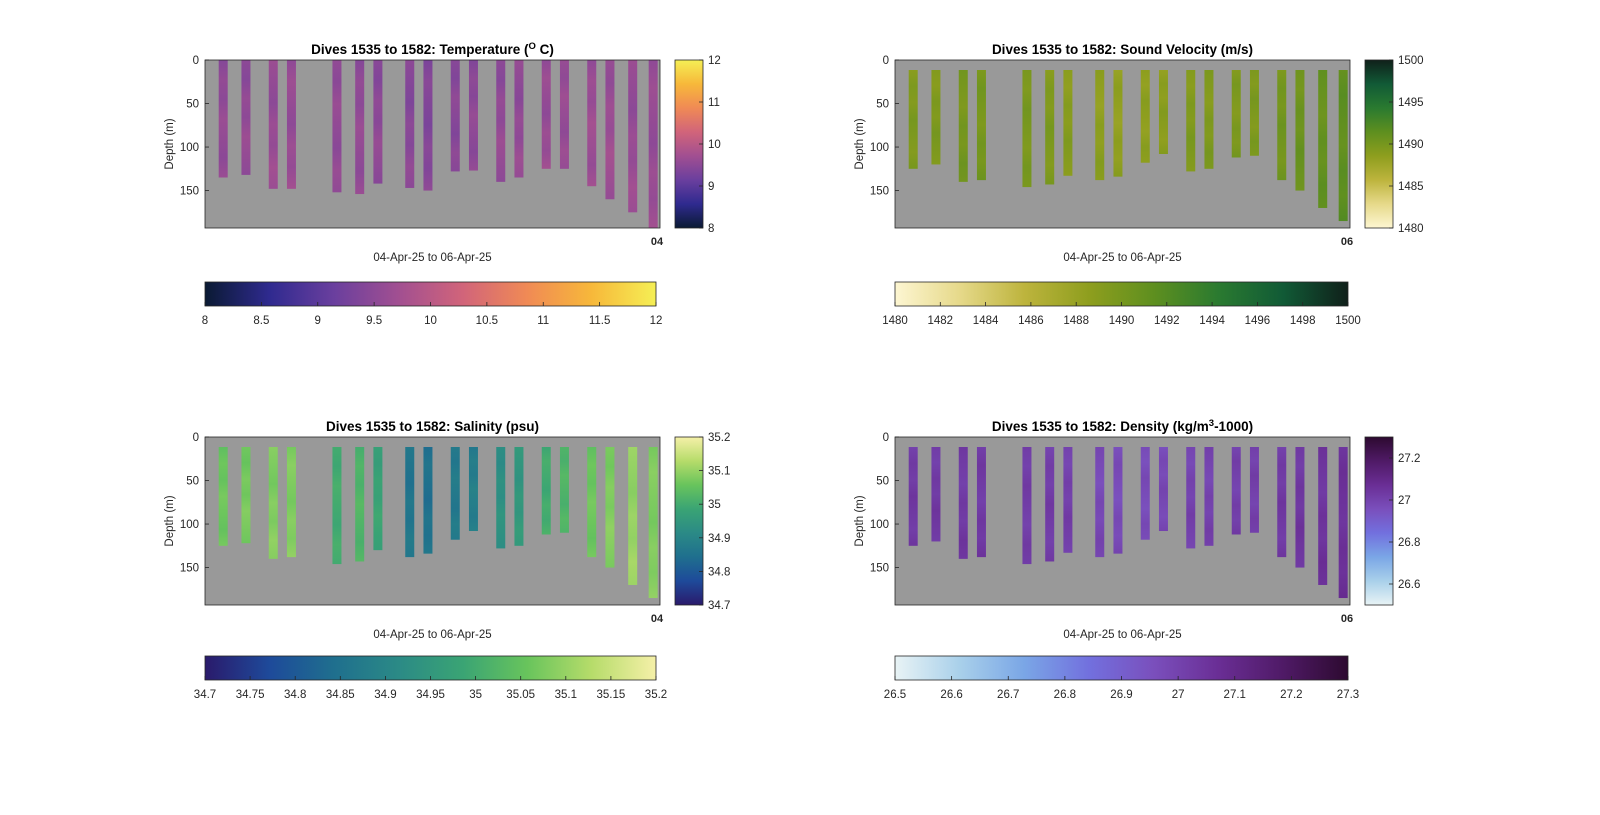 This screenshot has height=815, width=1600. I want to click on x-tick-label: 06, so click(1347, 242).